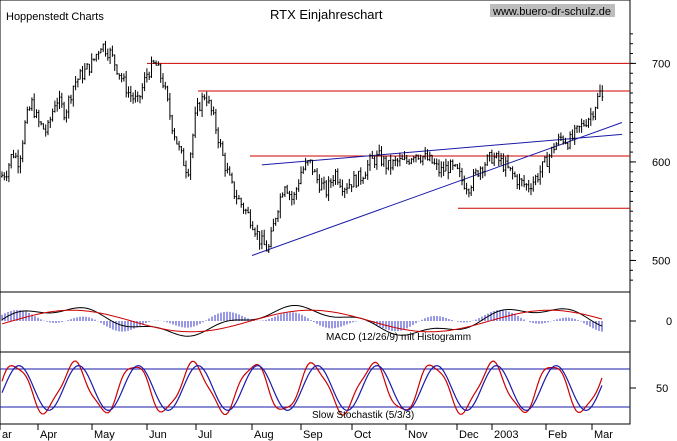 This screenshot has width=677, height=441. What do you see at coordinates (398, 337) in the screenshot?
I see `macd-label: MACD (12/26/9) mit Histogramm` at bounding box center [398, 337].